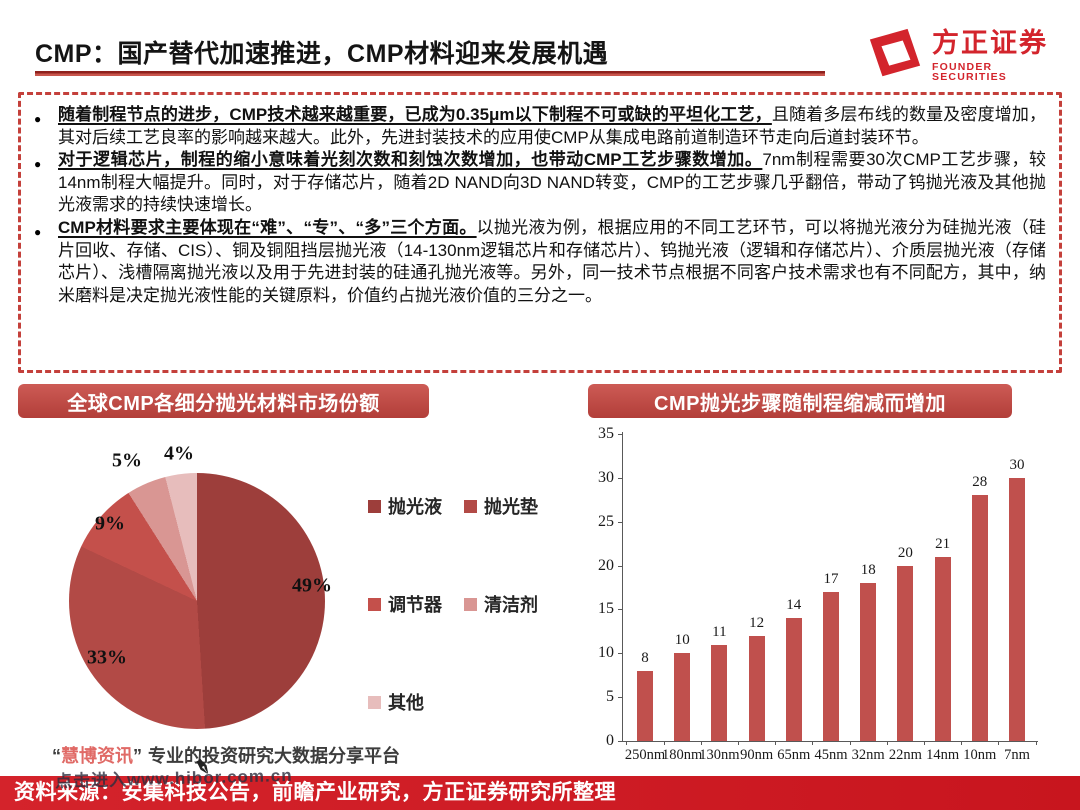  What do you see at coordinates (970, 71) in the screenshot?
I see `logo-name-en: FOUNDER SECURITIES` at bounding box center [970, 71].